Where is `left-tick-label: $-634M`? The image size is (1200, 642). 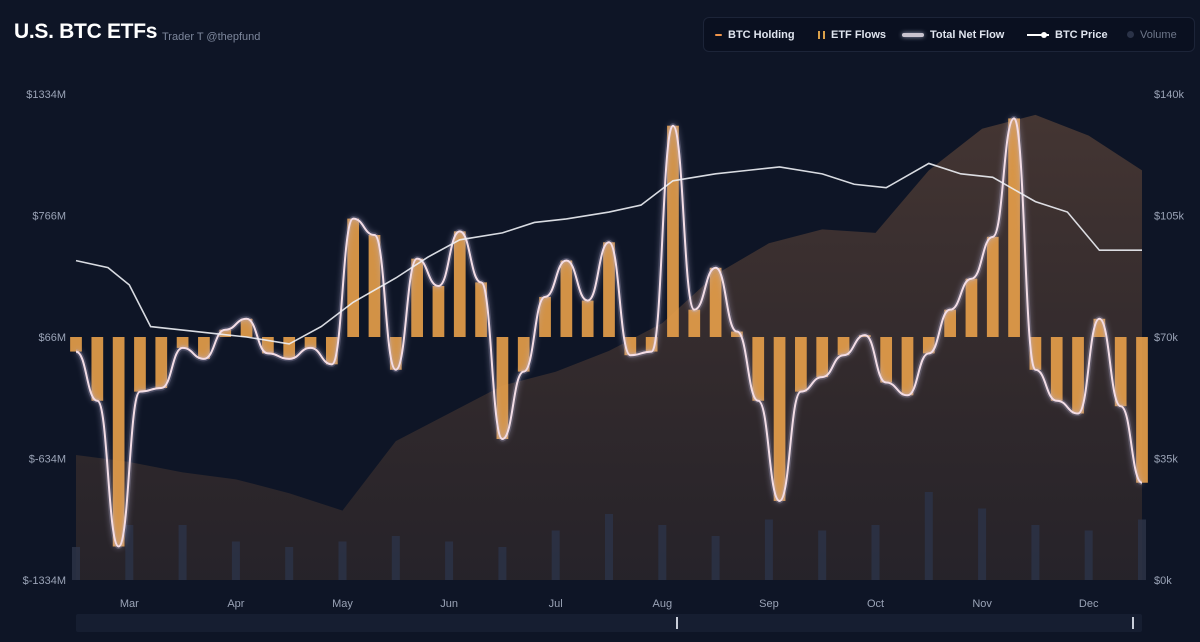 left-tick-label: $-634M is located at coordinates (47, 460).